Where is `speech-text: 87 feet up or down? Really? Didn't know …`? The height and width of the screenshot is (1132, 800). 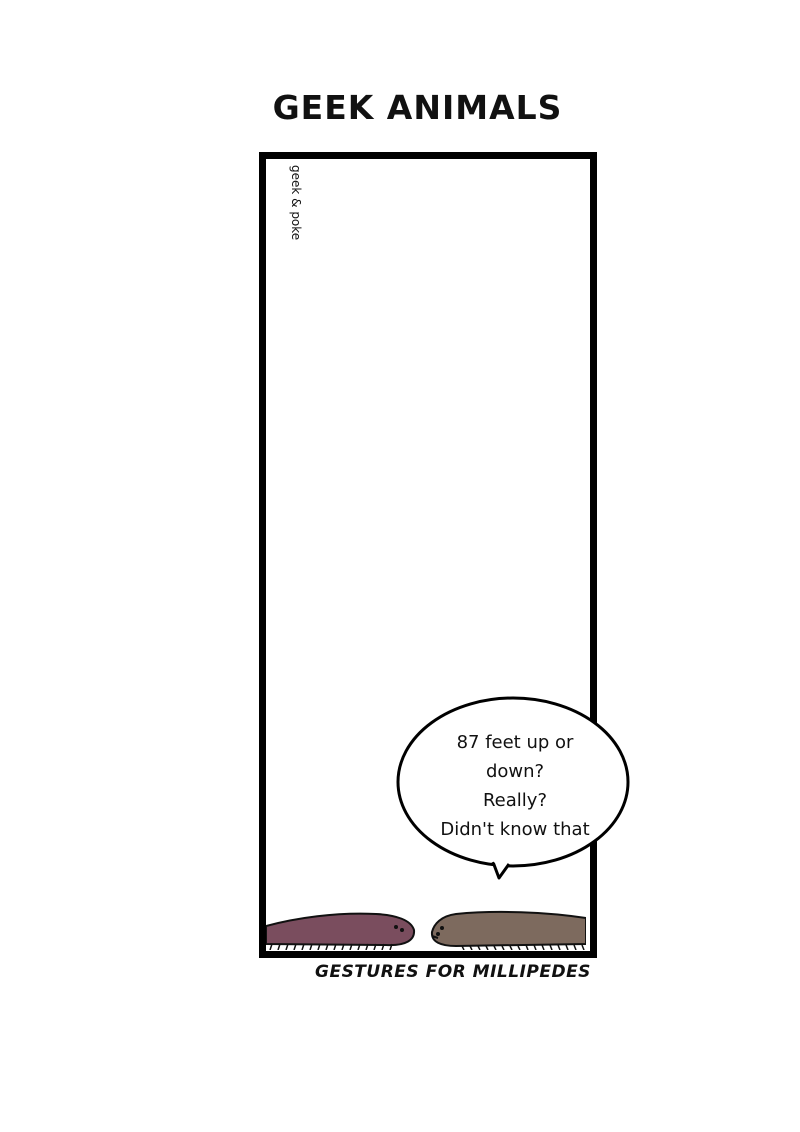 speech-text: 87 feet up or down? Really? Didn't know … is located at coordinates (515, 786).